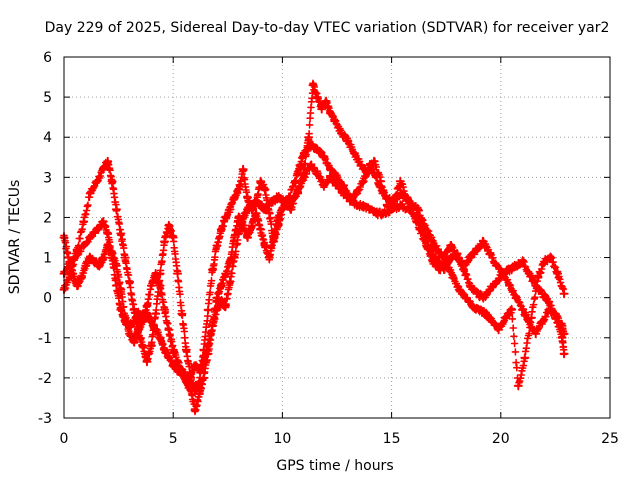 This screenshot has height=480, width=640. What do you see at coordinates (501, 439) in the screenshot?
I see `x-tick-label: 20` at bounding box center [501, 439].